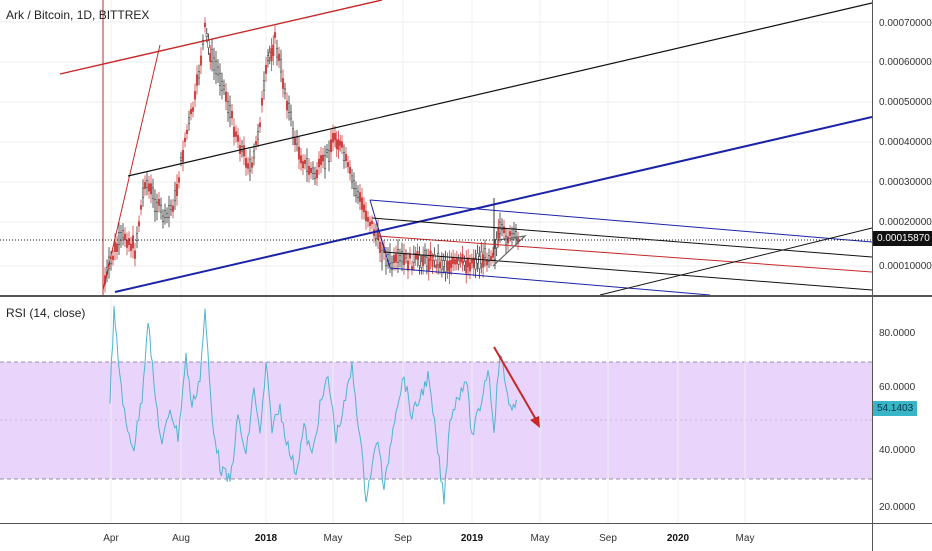  Describe the element at coordinates (540, 538) in the screenshot. I see `time-label: May` at that location.